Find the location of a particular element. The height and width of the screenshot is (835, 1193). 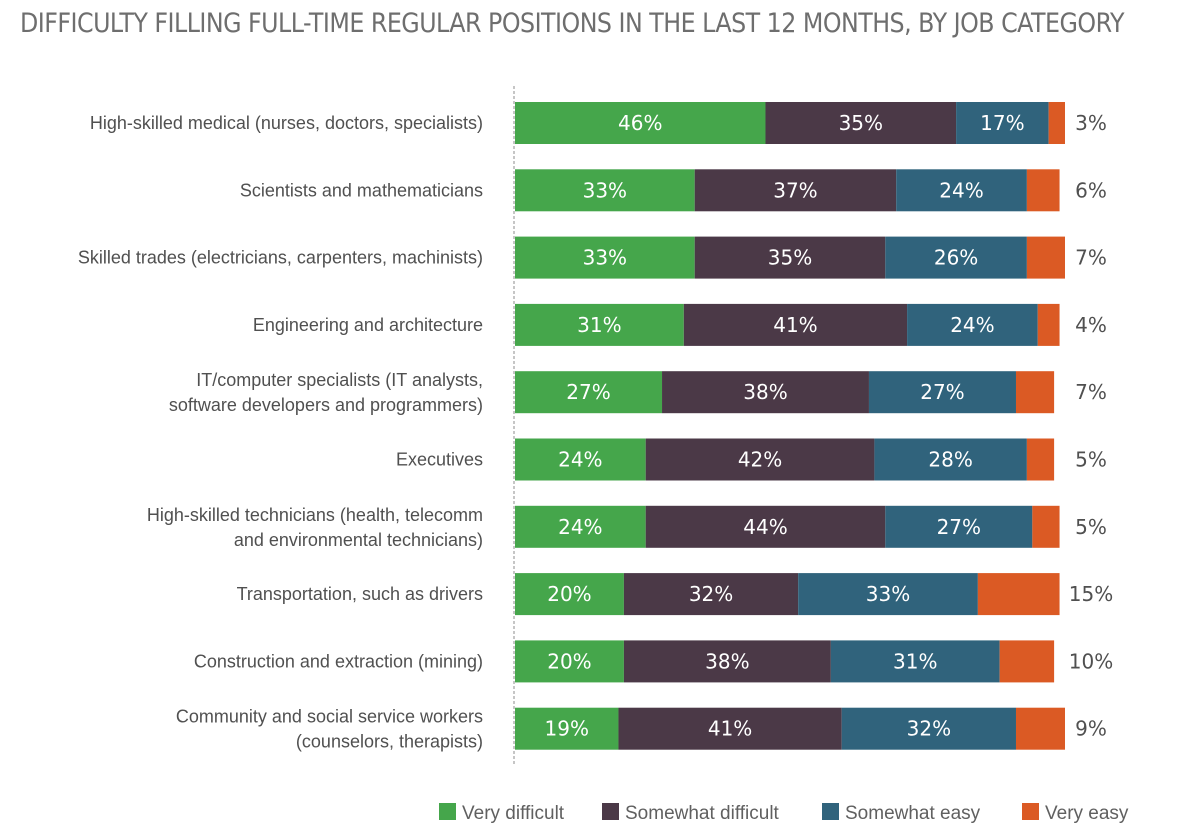

category-label: Construction and extraction (mining) is located at coordinates (338, 661).